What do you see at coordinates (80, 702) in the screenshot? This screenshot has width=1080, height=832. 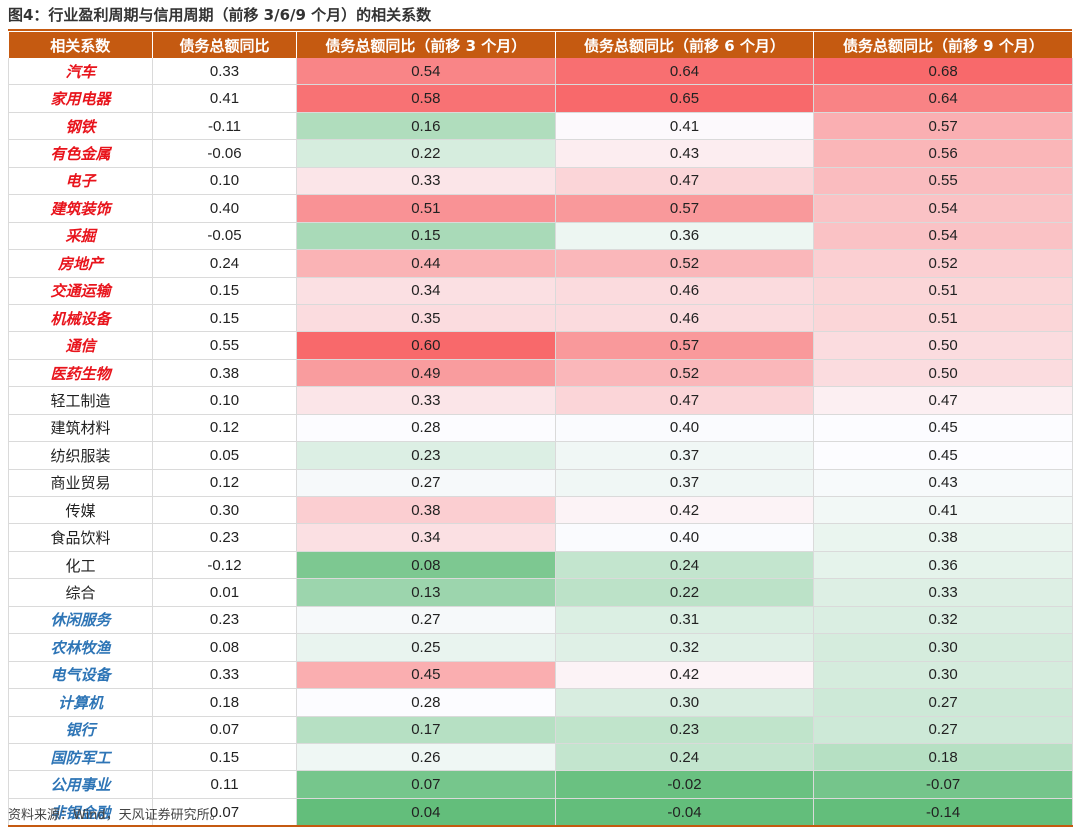 I see `industry-name: 计算机` at bounding box center [80, 702].